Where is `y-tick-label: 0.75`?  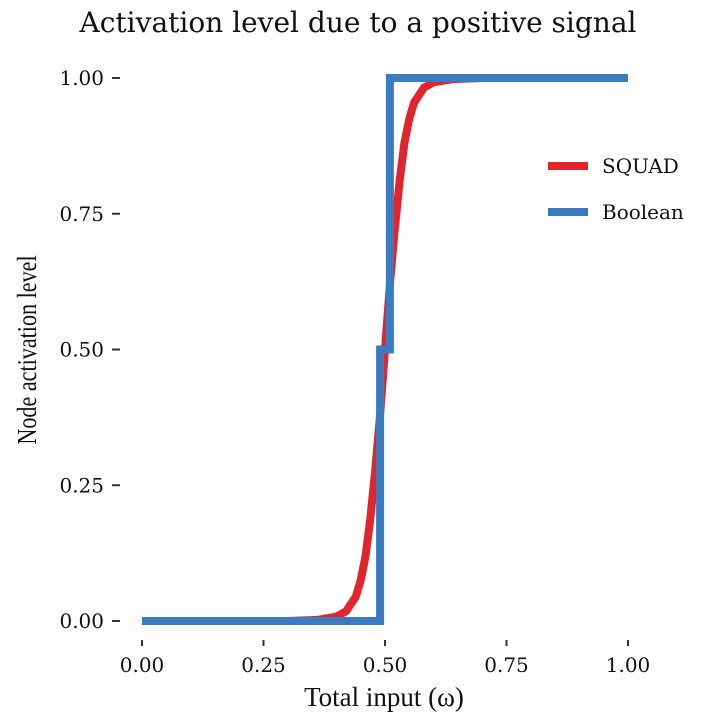 y-tick-label: 0.75 is located at coordinates (81, 214).